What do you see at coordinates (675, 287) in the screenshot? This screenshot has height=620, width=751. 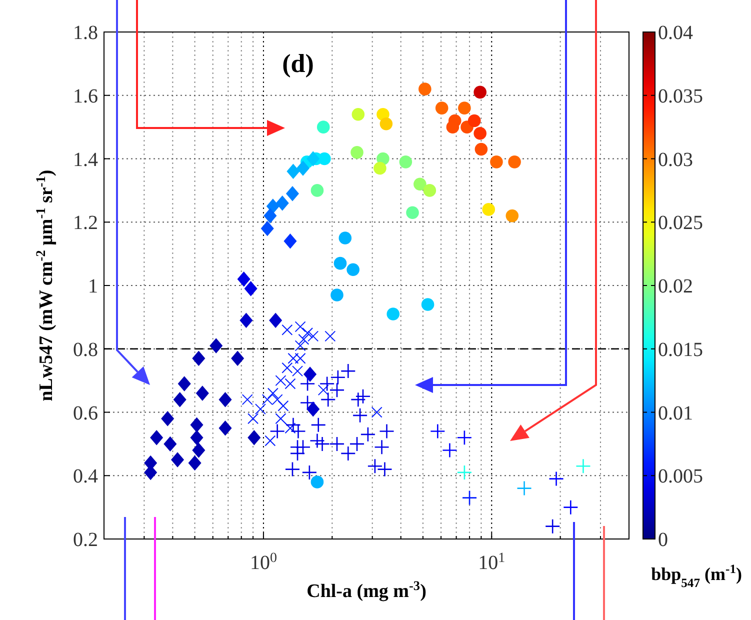 I see `color-bar-label: 0.02` at bounding box center [675, 287].